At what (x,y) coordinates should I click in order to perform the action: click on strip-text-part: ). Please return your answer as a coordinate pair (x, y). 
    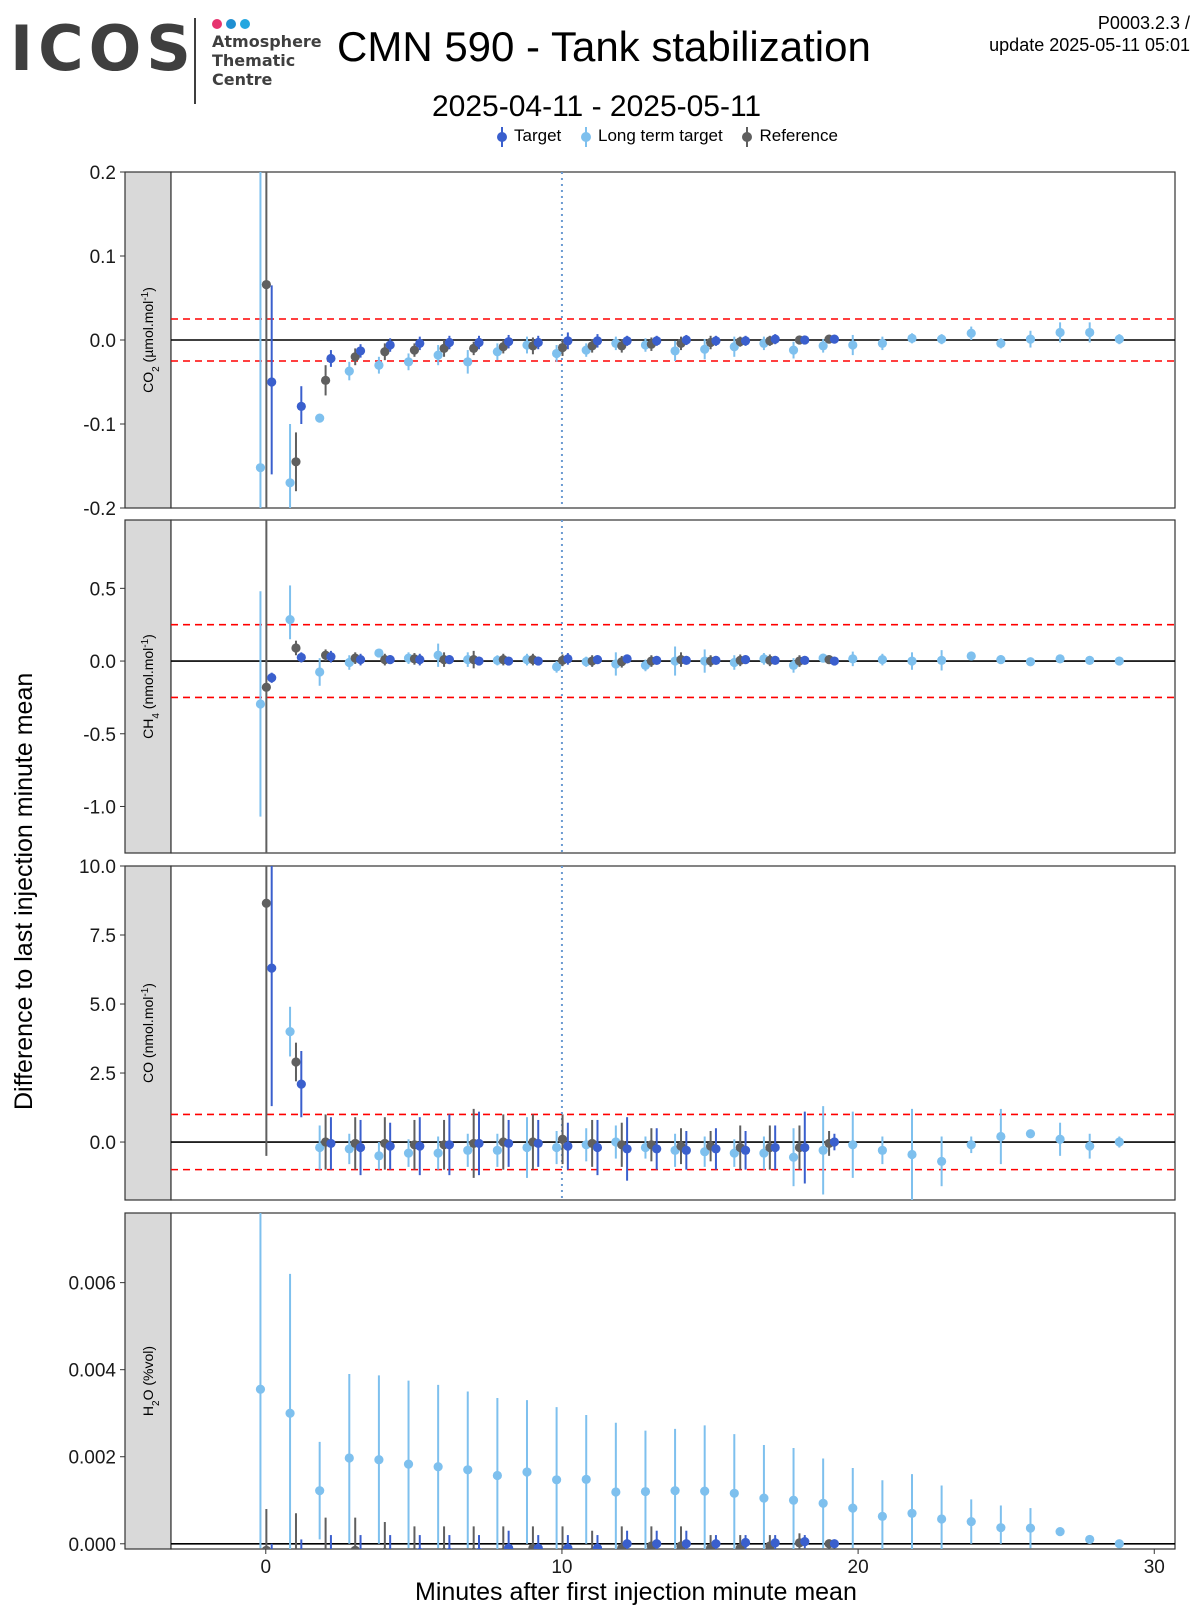
    Looking at the image, I should click on (148, 985).